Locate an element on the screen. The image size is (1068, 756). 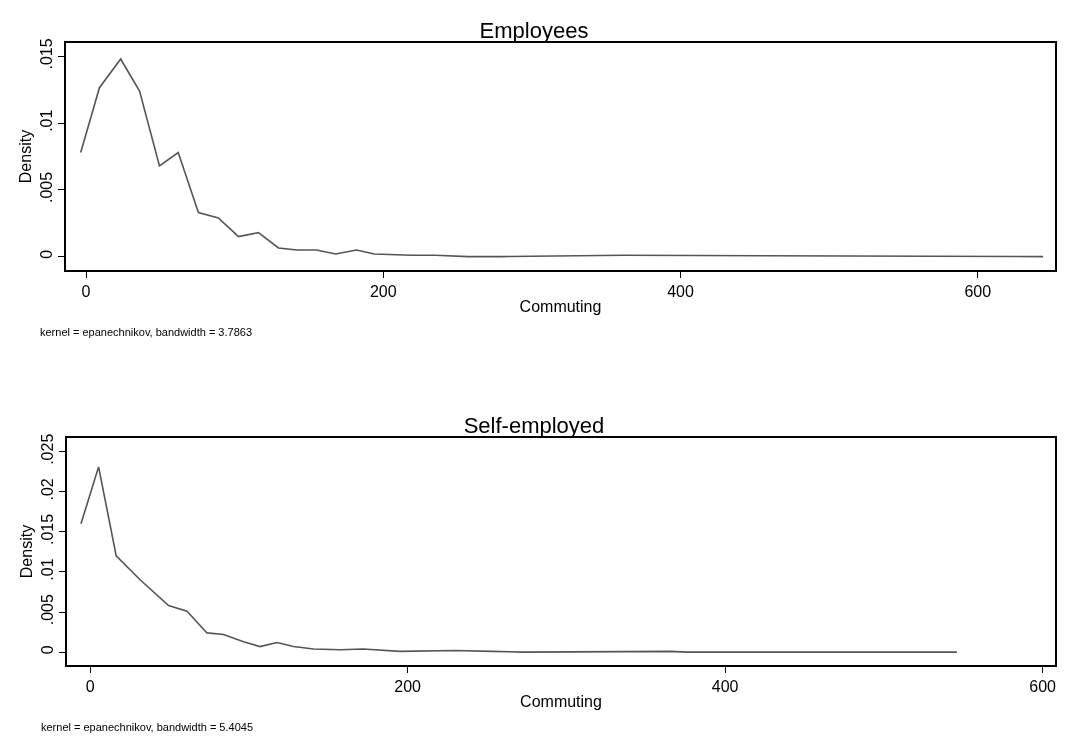
y-tick-label: .02 is located at coordinates (47, 489).